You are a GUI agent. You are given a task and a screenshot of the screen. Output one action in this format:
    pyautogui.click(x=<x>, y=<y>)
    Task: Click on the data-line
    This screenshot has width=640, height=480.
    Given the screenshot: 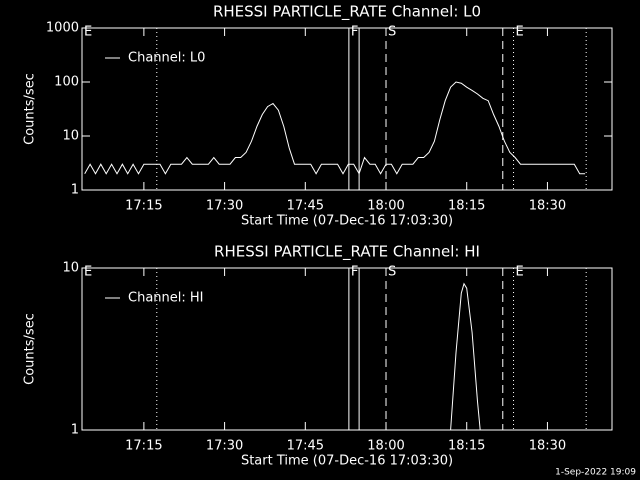 What is the action you would take?
    pyautogui.click(x=465, y=356)
    